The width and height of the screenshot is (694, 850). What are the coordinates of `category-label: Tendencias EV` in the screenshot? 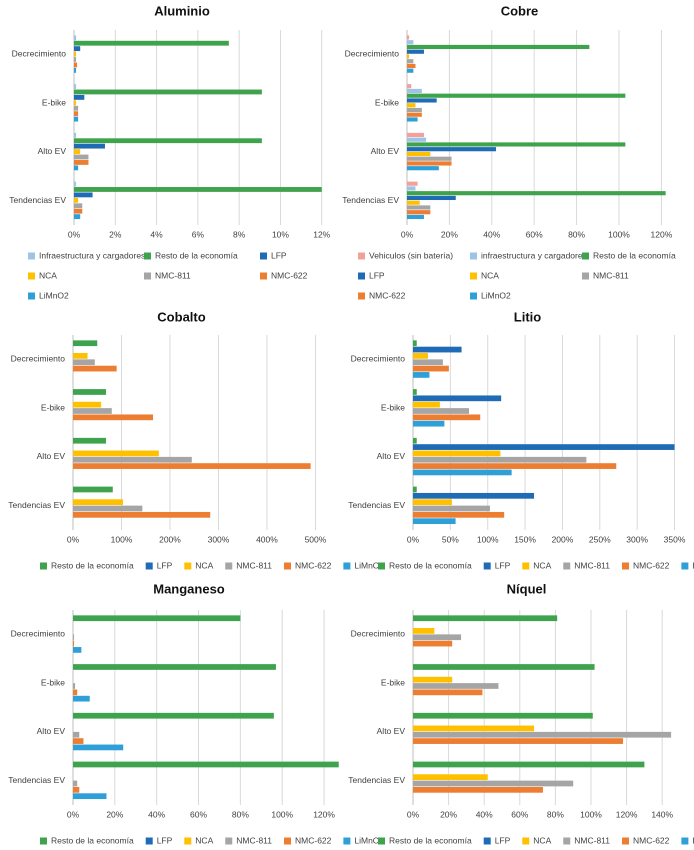 It's located at (376, 505).